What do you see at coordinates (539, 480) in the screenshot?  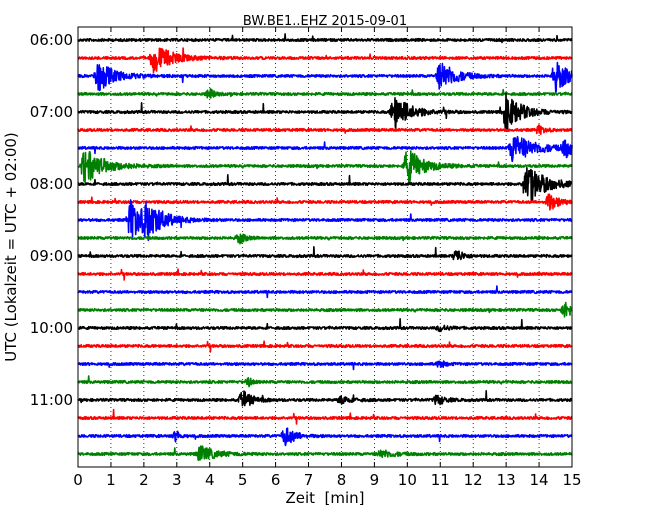 I see `x-tick-label: 14` at bounding box center [539, 480].